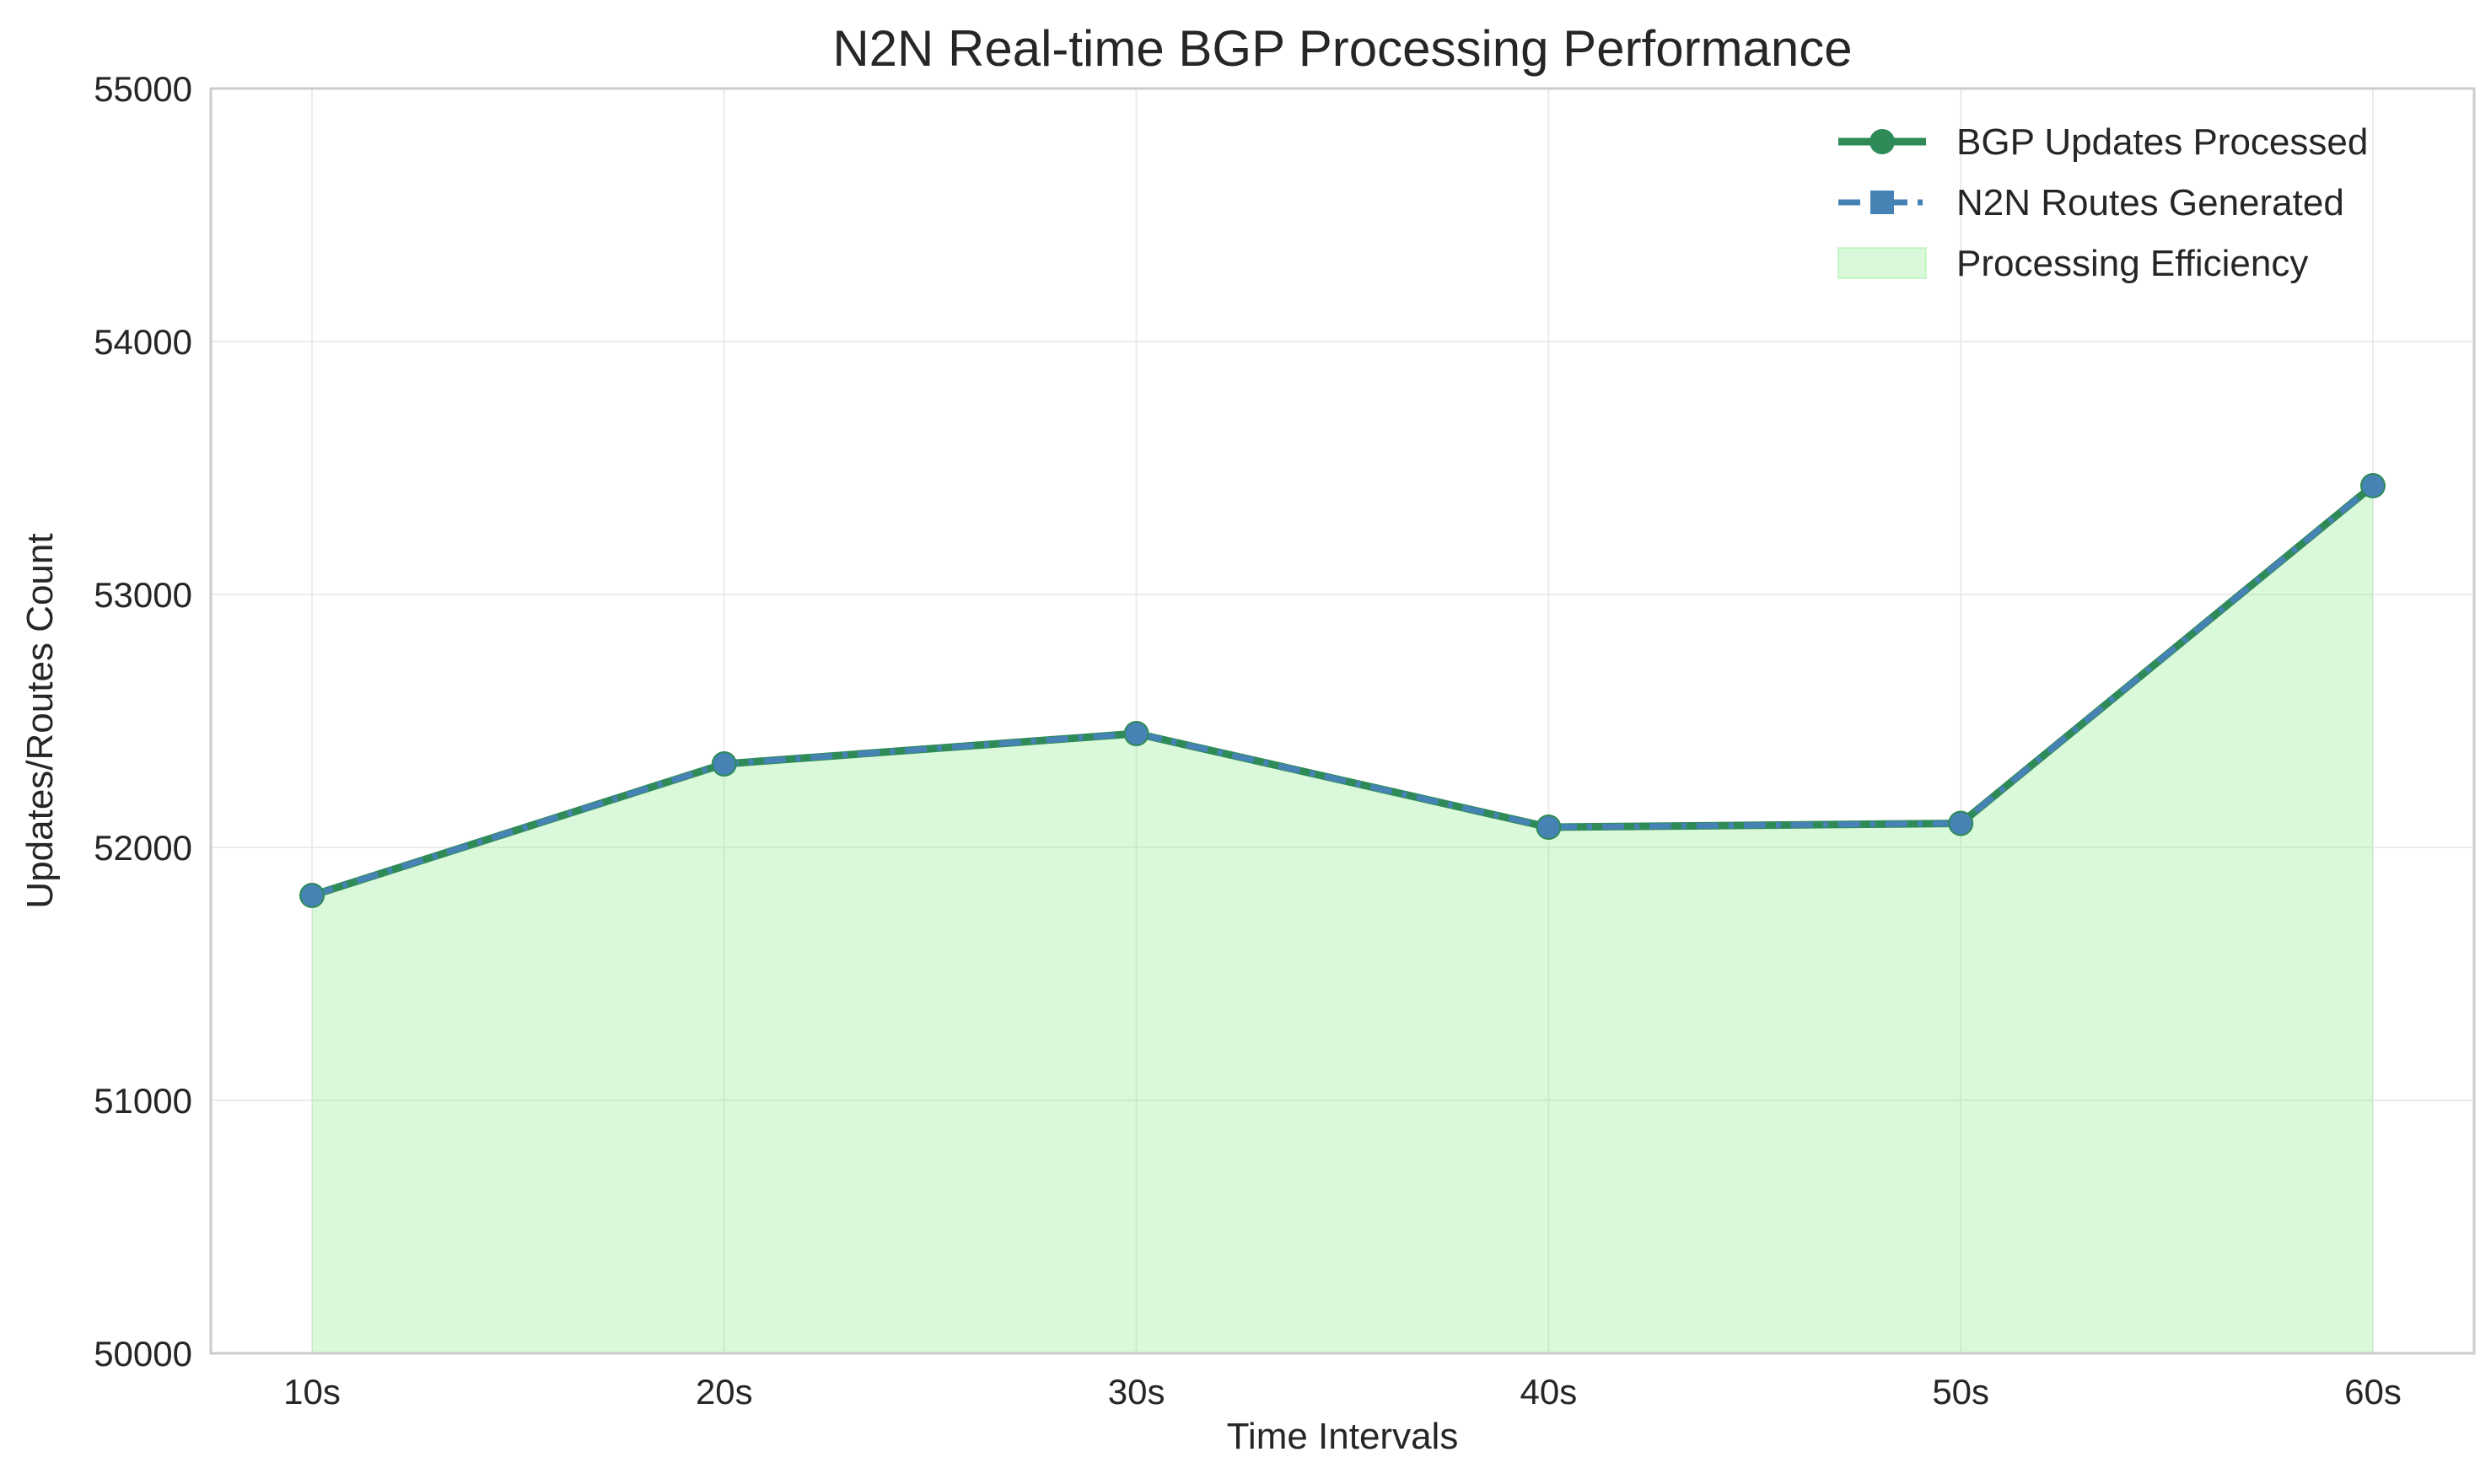 The width and height of the screenshot is (2491, 1484). I want to click on legend-item: BGP Updates Processed, so click(2103, 142).